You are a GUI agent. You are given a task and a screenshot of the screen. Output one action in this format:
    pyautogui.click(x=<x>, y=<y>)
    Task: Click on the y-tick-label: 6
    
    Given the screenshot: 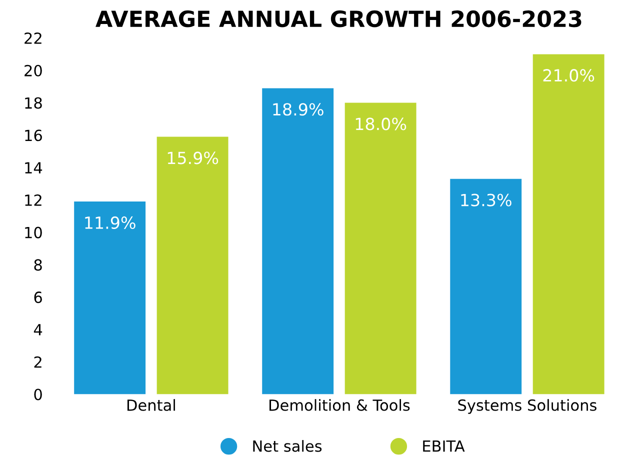 What is the action you would take?
    pyautogui.click(x=38, y=298)
    